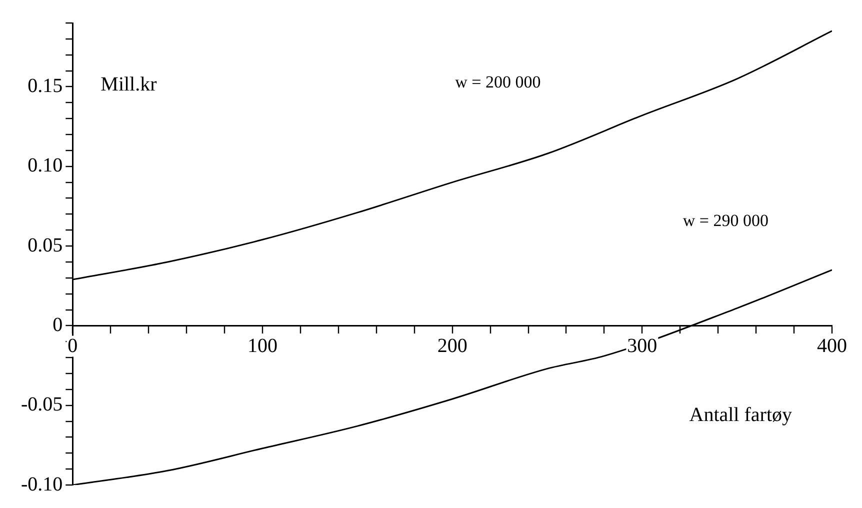 Image resolution: width=862 pixels, height=508 pixels. Describe the element at coordinates (41, 405) in the screenshot. I see `y-tick-label: -0.05` at that location.